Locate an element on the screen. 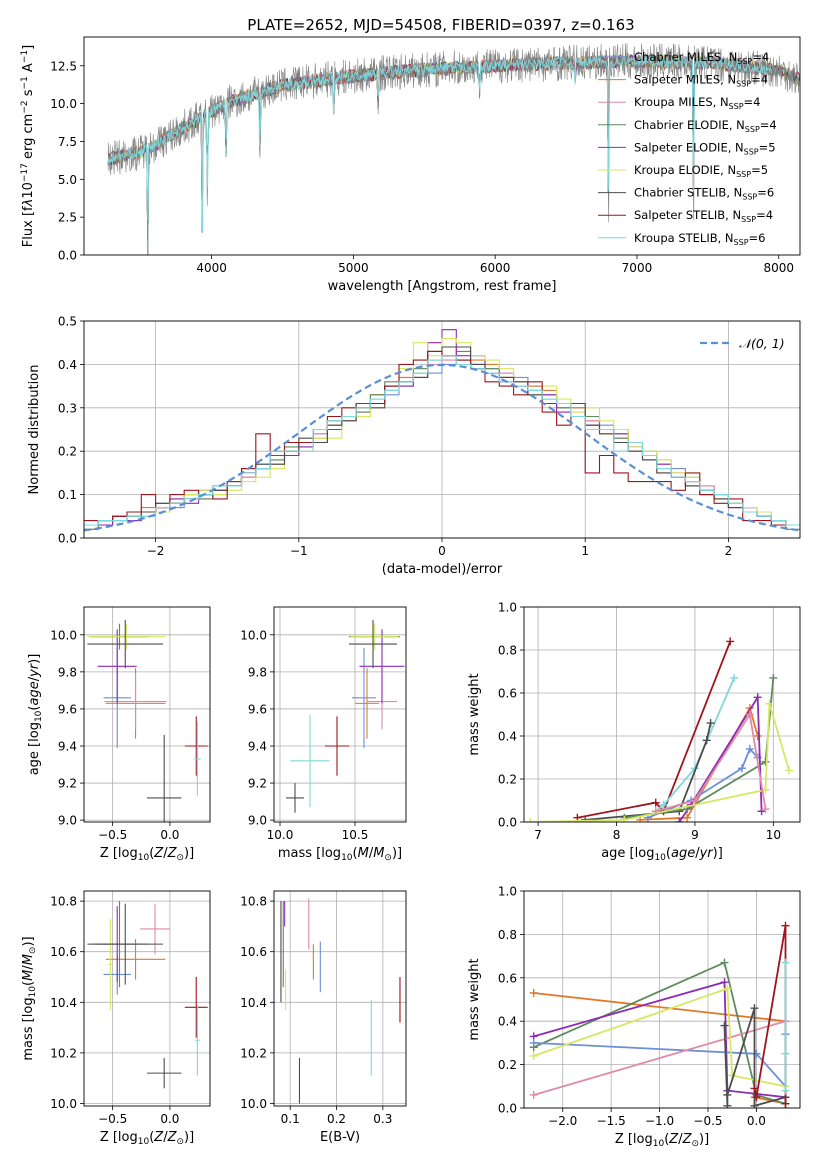 This screenshot has width=819, height=1170. x-tick-label: 0.3 is located at coordinates (382, 1119).